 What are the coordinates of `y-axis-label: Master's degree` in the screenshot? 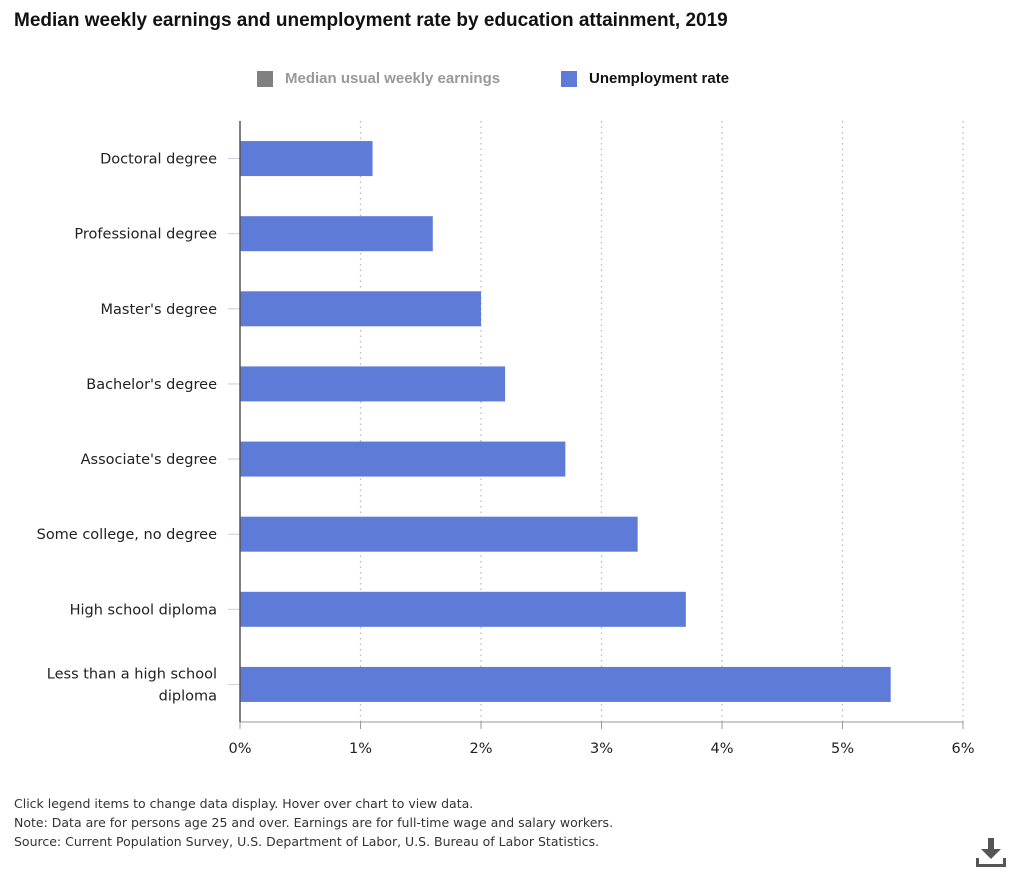 It's located at (159, 310).